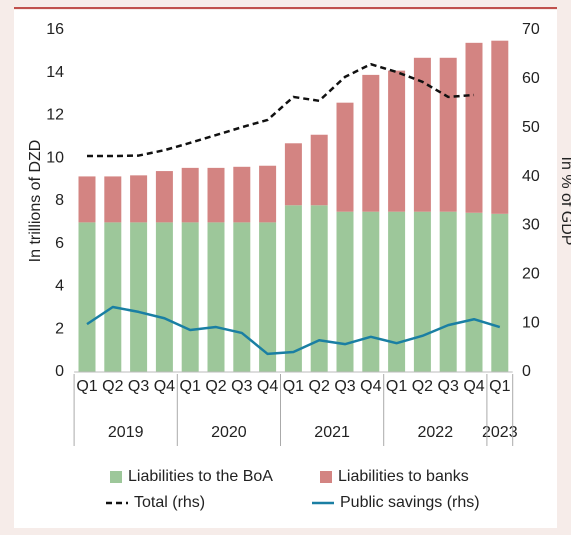 The image size is (571, 535). I want to click on legend-box, so click(298, 490).